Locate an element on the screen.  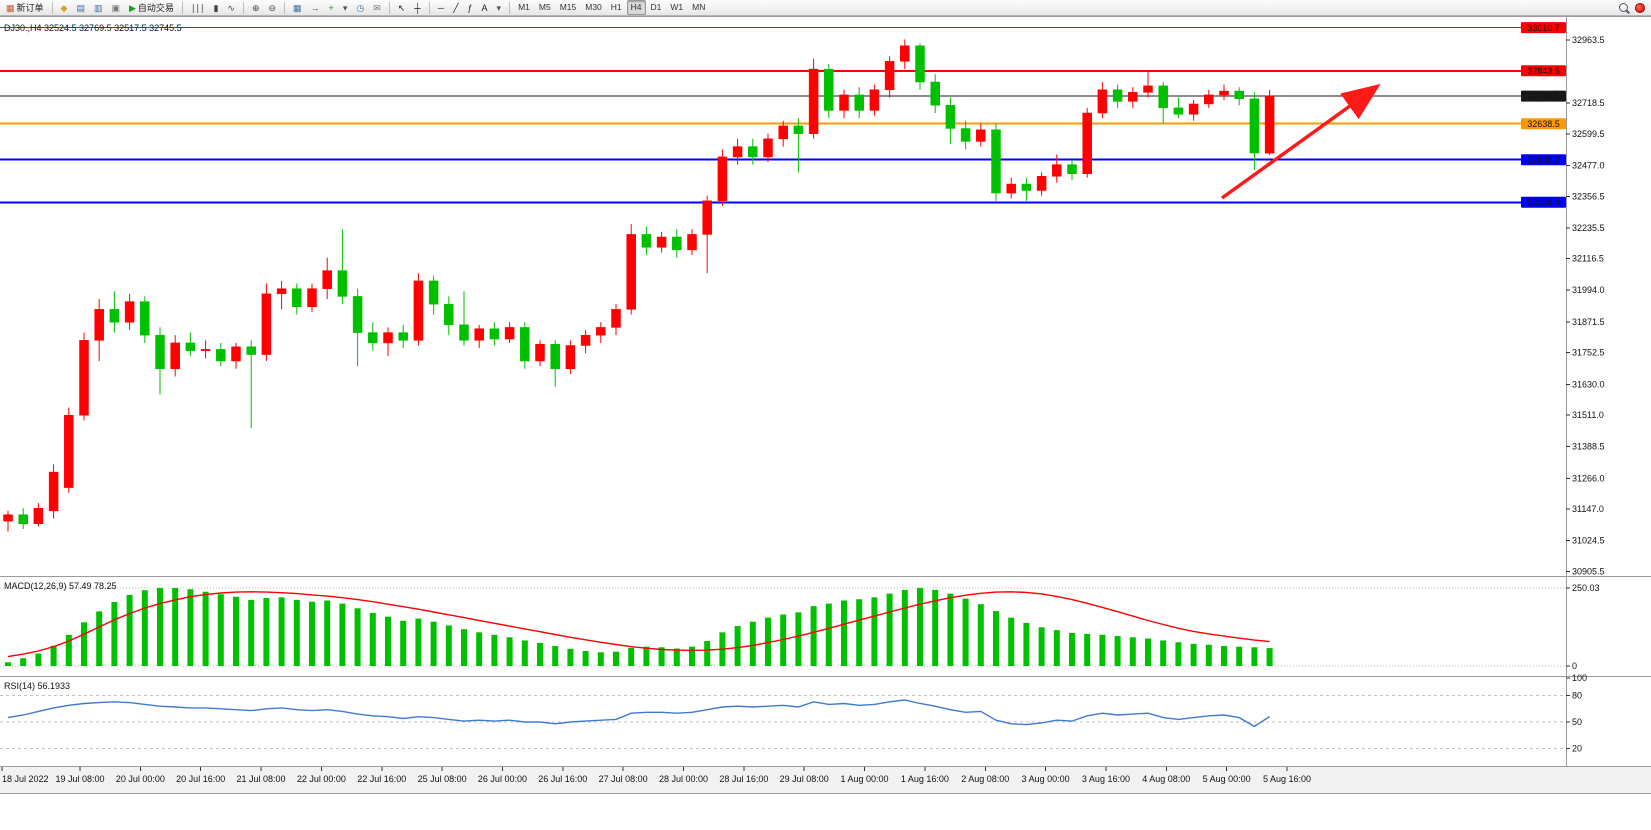
zoom-out-icon: ⊖ is located at coordinates (272, 8).